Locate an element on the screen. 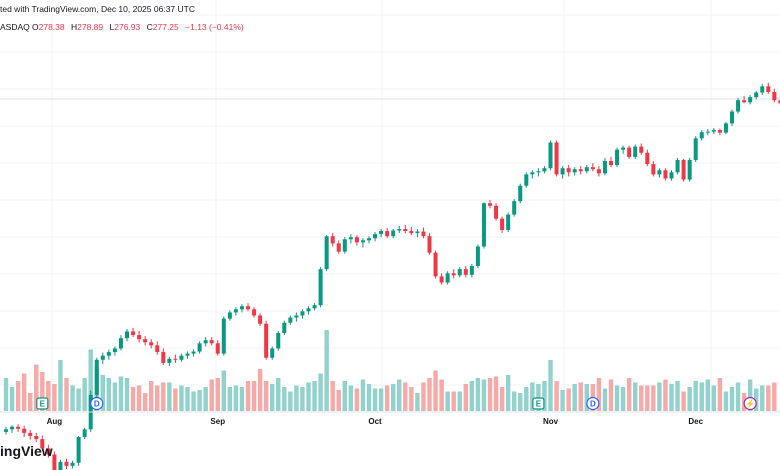  time-axis: Aug Sep Oct Nov Dec is located at coordinates (375, 421).